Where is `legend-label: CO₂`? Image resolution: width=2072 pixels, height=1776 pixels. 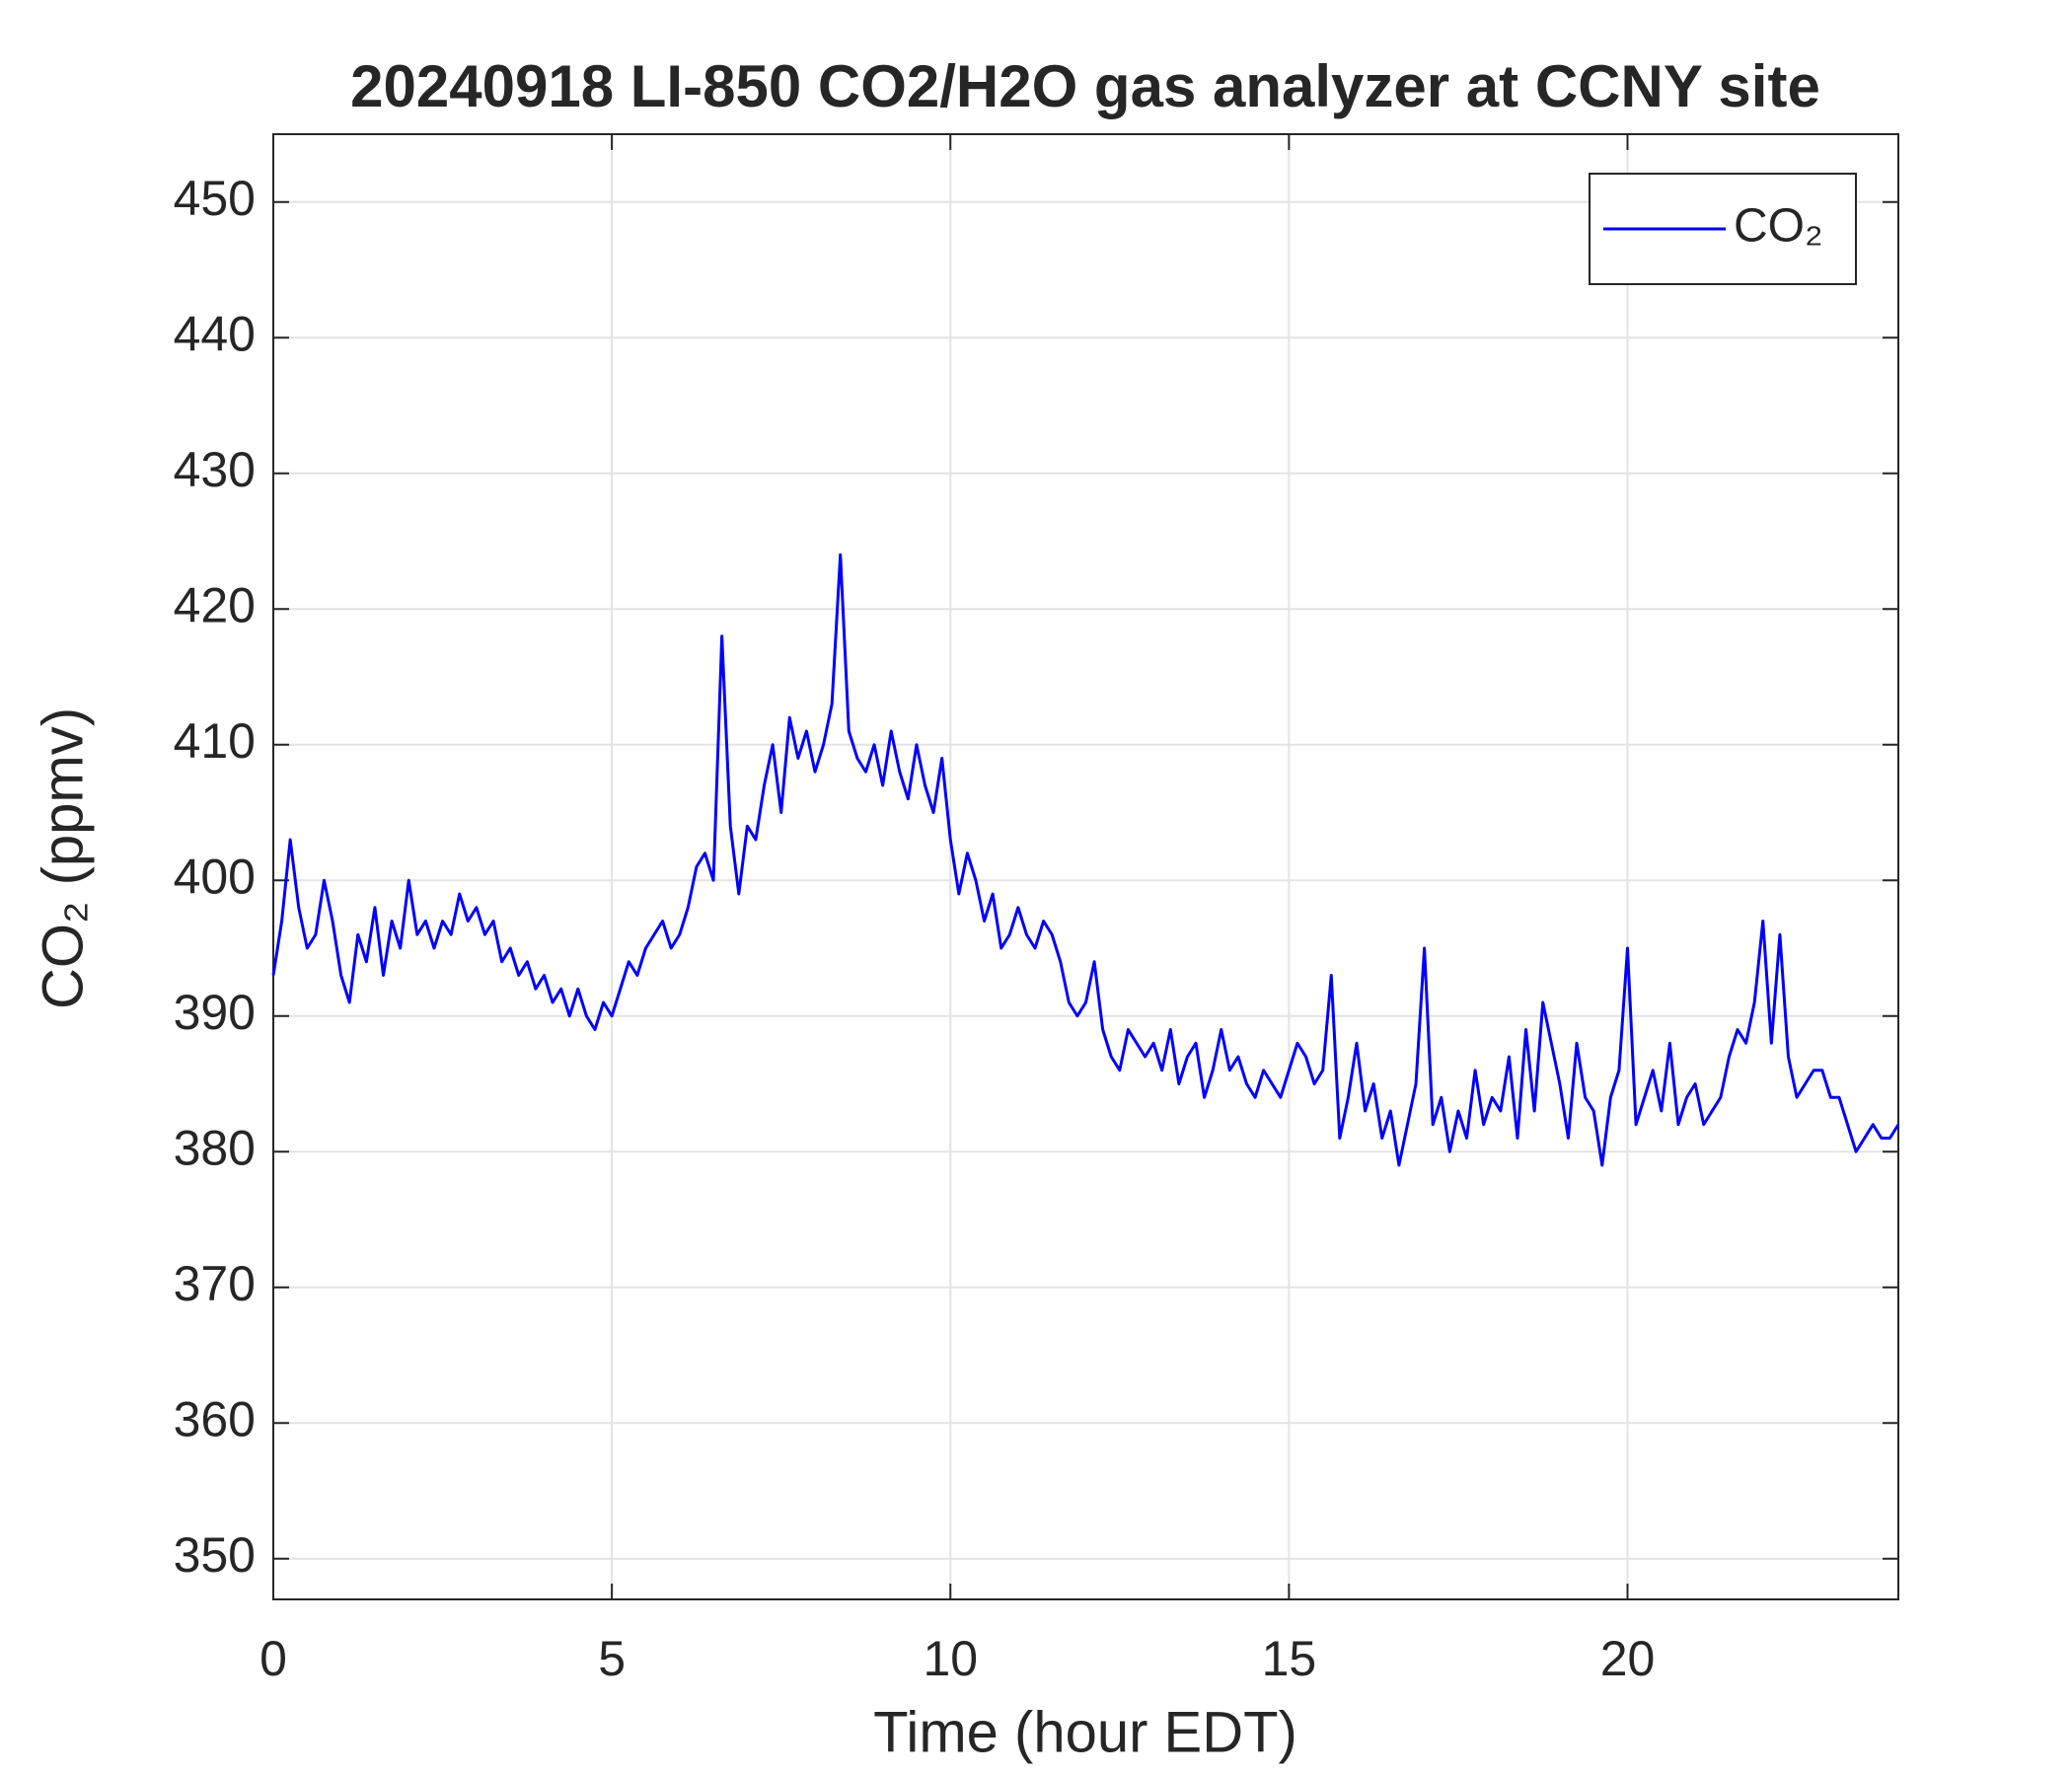 legend-label: CO₂ is located at coordinates (1779, 227).